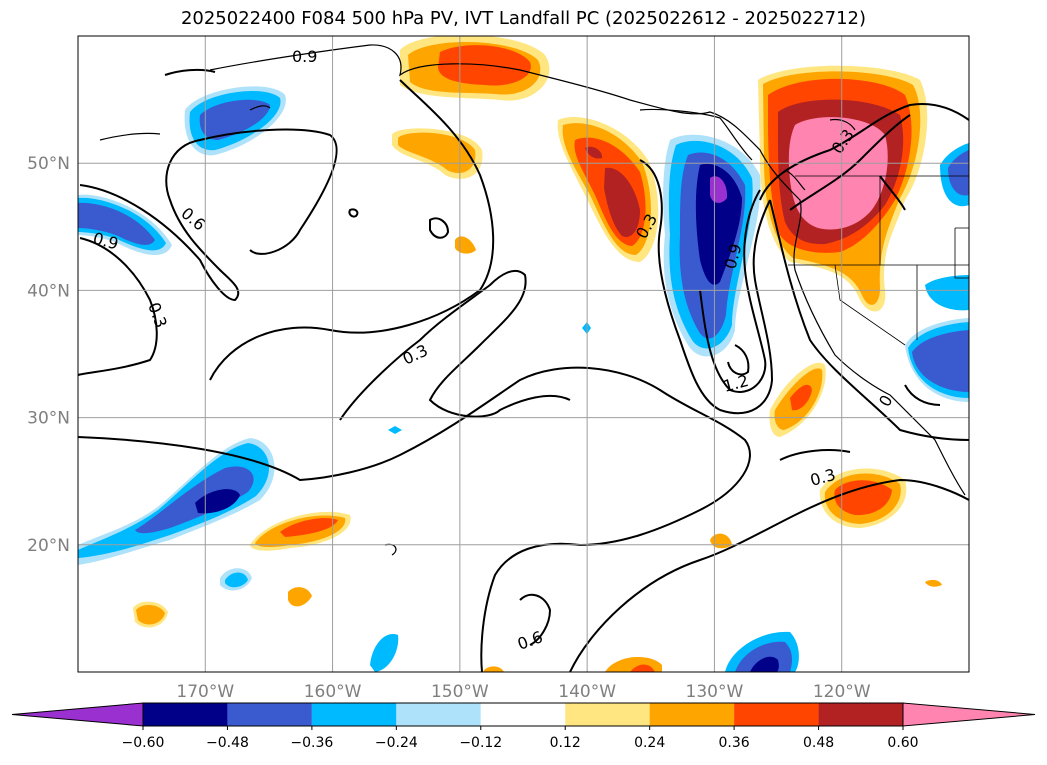 The image size is (1047, 765). What do you see at coordinates (902, 743) in the screenshot?
I see `colorbar-tick-label: 0.60` at bounding box center [902, 743].